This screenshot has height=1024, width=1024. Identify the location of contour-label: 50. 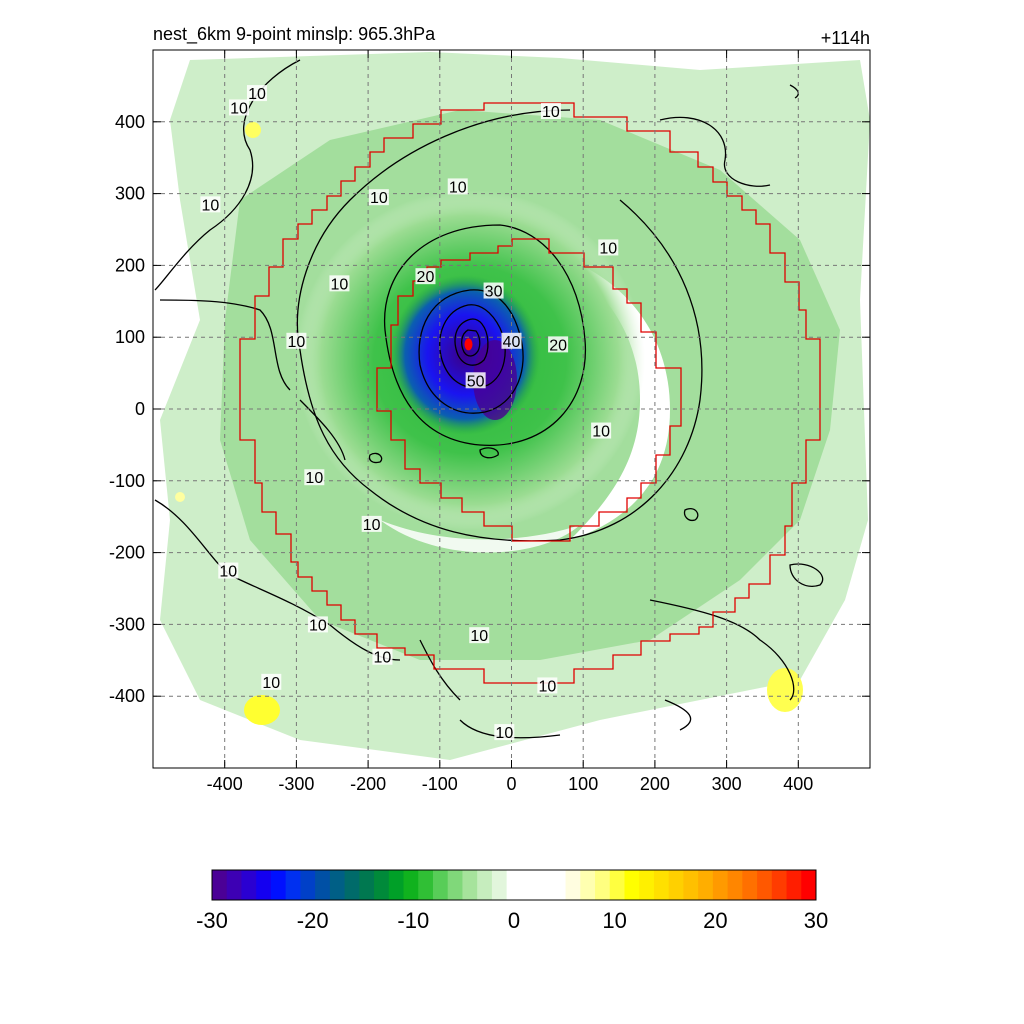
(475, 381).